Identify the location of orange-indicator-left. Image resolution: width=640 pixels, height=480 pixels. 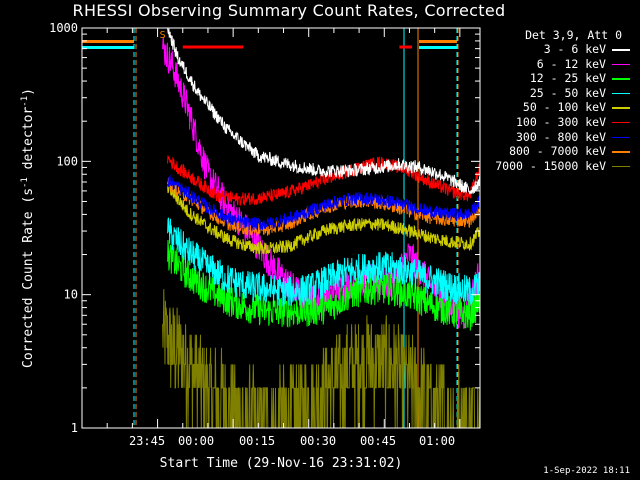
(108, 41).